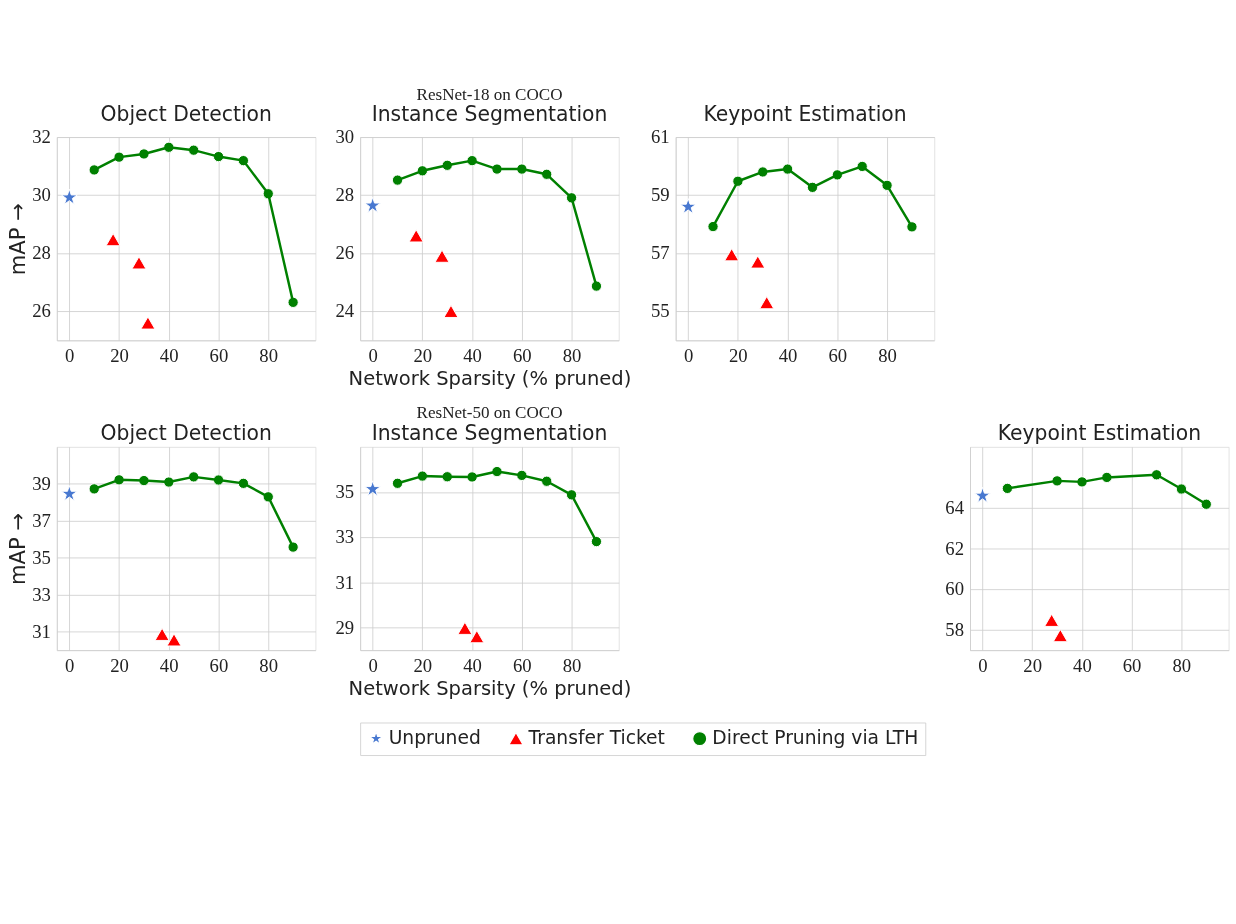 The height and width of the screenshot is (924, 1236). I want to click on y-tick-label: 62, so click(954, 548).